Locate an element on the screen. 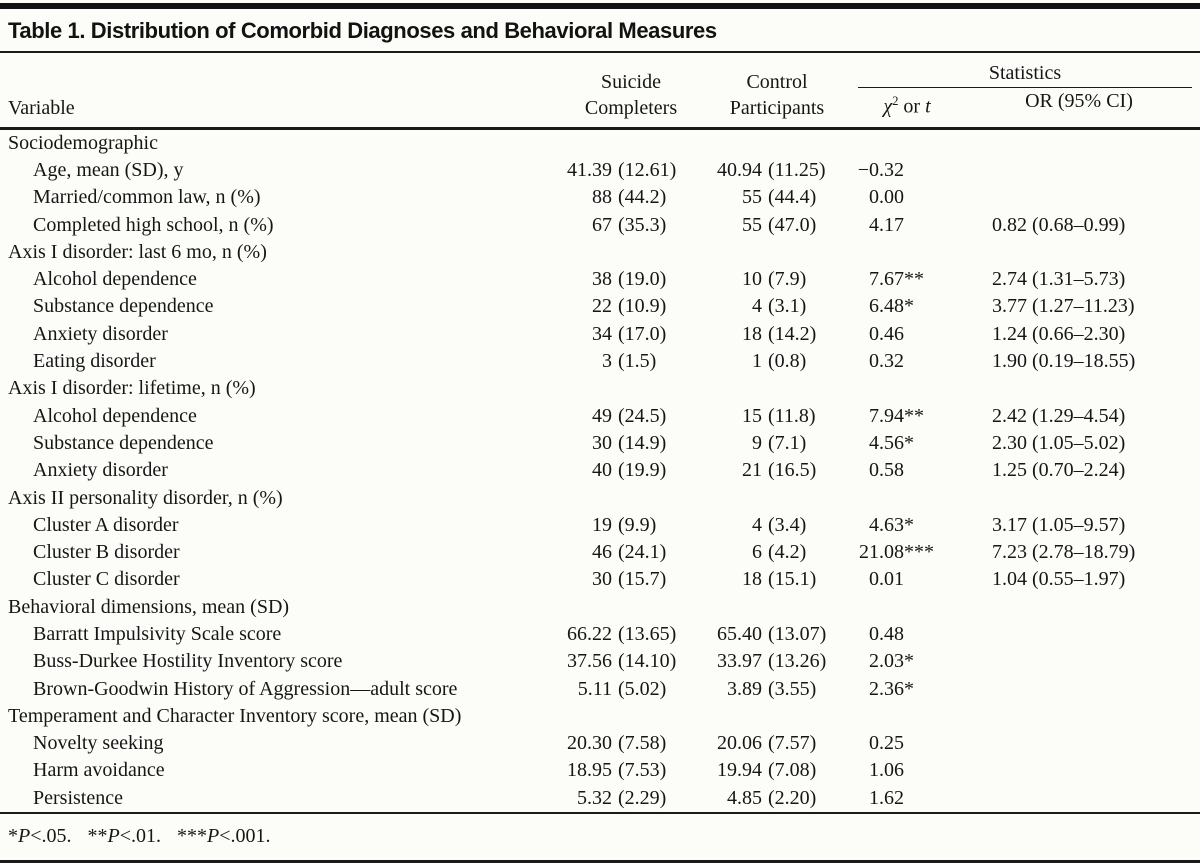 The height and width of the screenshot is (863, 1200). value-number: 65.40 is located at coordinates (739, 634).